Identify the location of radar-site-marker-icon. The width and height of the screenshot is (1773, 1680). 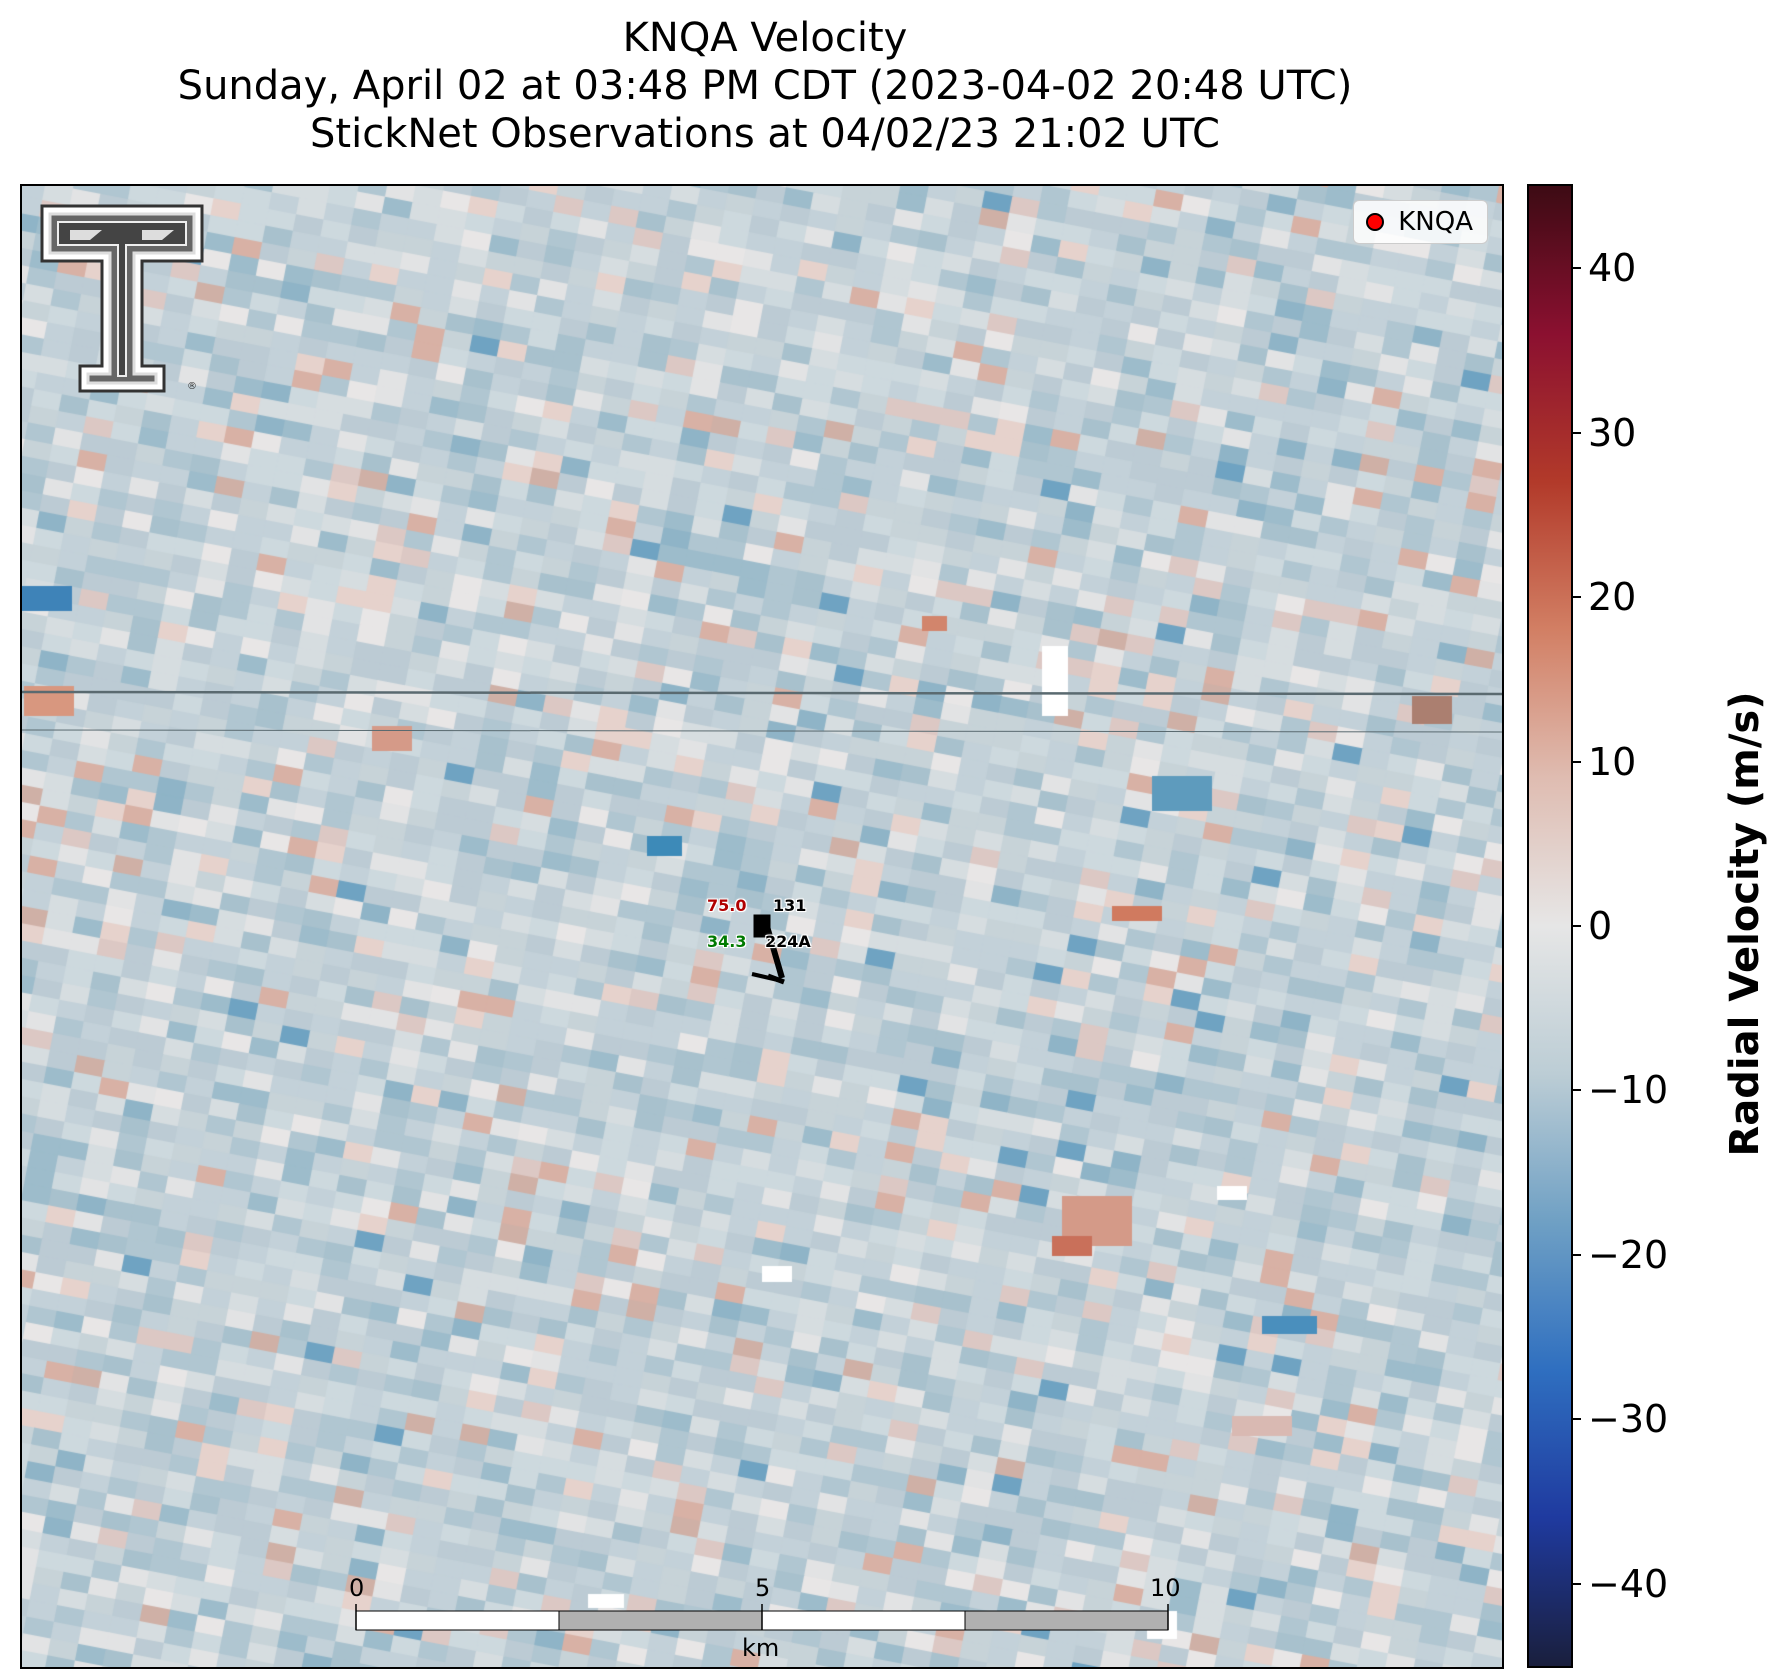
(1375, 222).